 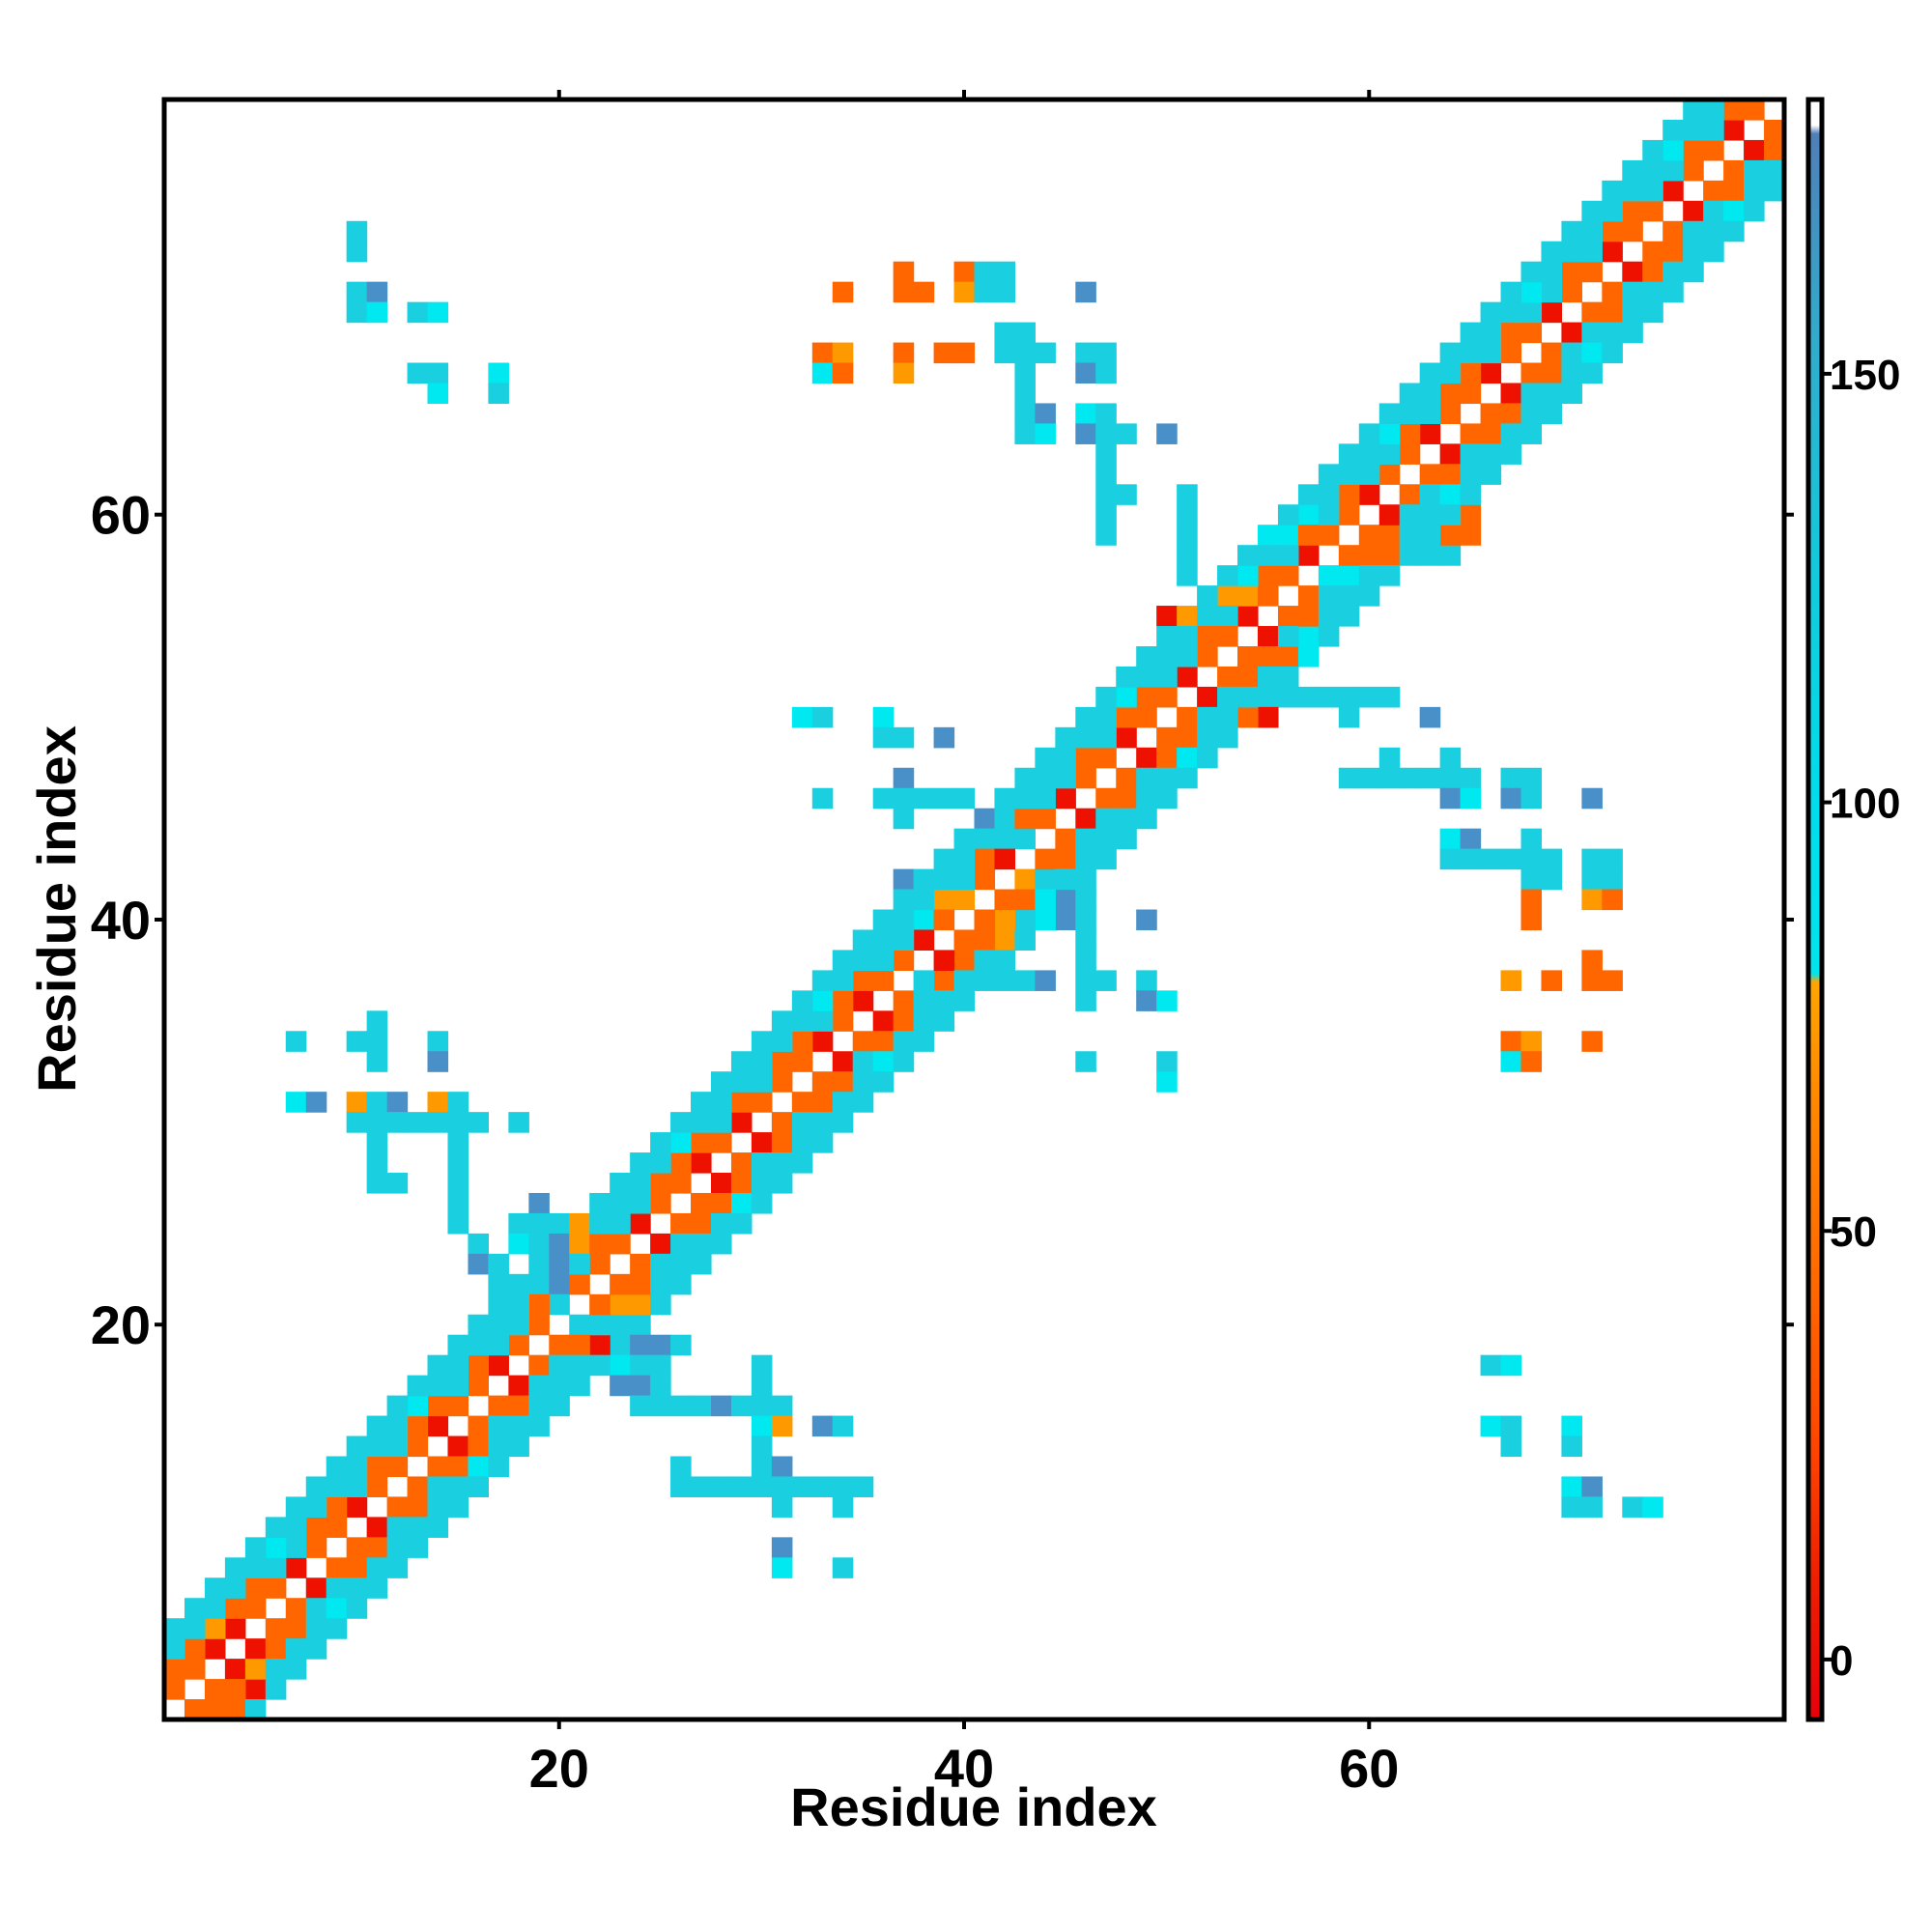 What do you see at coordinates (1865, 375) in the screenshot?
I see `colorbar-tick-label: 150` at bounding box center [1865, 375].